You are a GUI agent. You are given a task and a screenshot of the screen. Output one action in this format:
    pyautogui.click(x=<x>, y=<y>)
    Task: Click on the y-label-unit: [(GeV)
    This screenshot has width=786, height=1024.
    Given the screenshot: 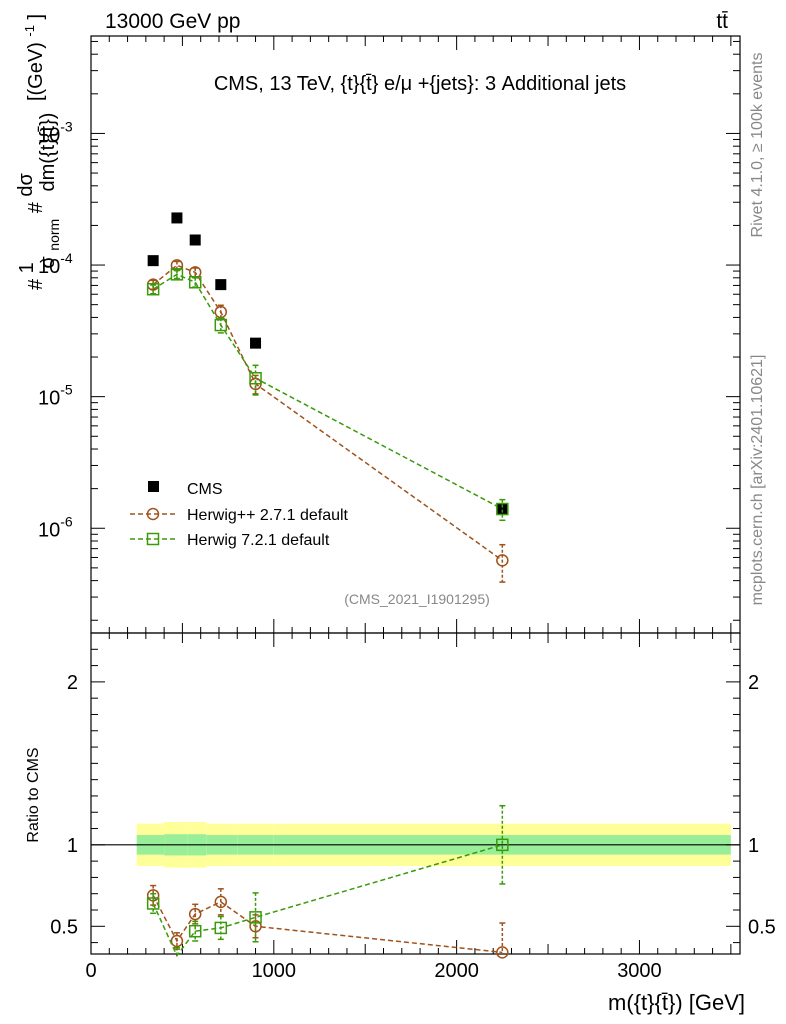 What is the action you would take?
    pyautogui.click(x=36, y=71)
    